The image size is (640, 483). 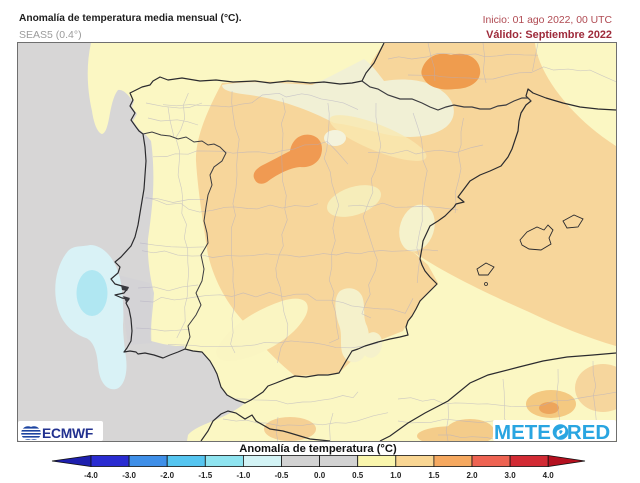 I want to click on svg-text: 4.0, so click(x=549, y=475).